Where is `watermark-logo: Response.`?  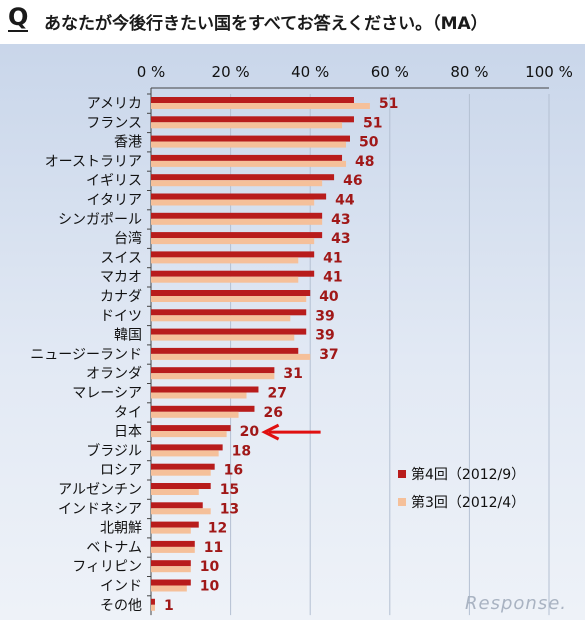 watermark-logo: Response. is located at coordinates (516, 603).